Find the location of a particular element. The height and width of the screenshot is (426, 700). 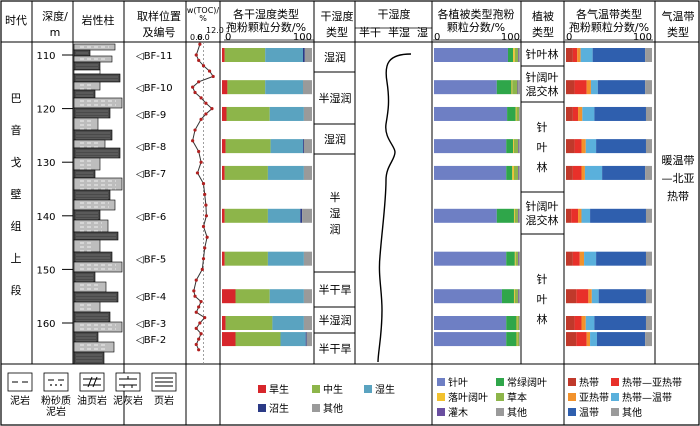

dry-wet-zone-label: 润 is located at coordinates (335, 229).